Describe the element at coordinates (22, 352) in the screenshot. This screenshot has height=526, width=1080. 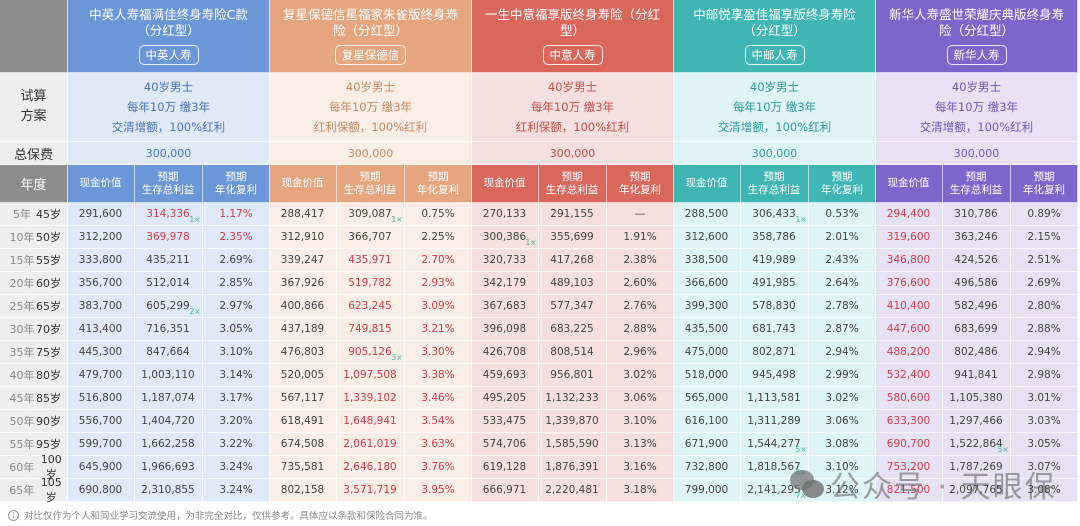
I see `policy-year: 35年` at that location.